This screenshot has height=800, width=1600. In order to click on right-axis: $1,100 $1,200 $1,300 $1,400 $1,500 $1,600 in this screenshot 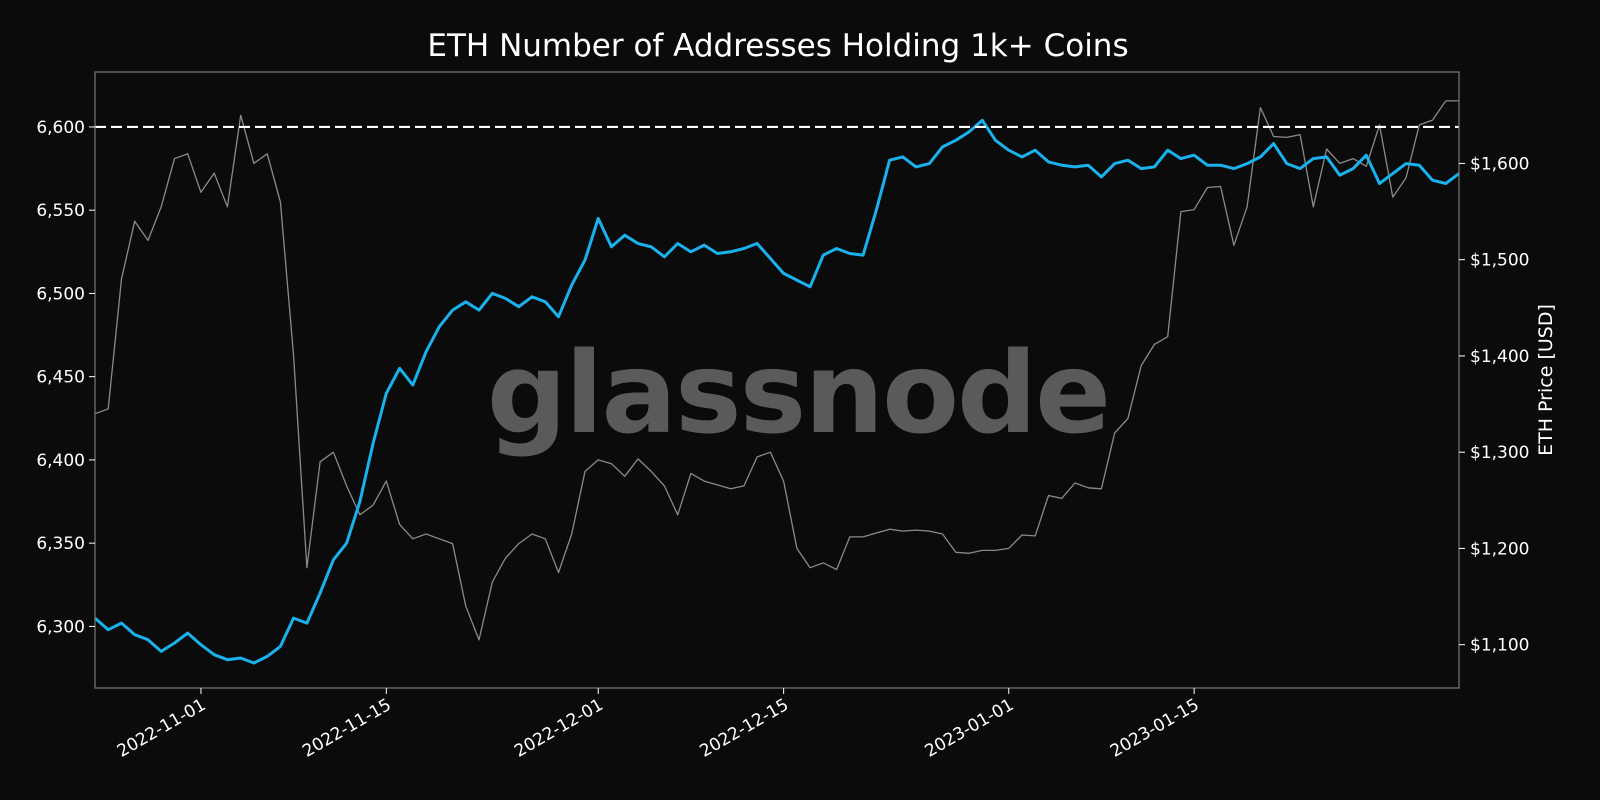, I will do `click(1494, 405)`.